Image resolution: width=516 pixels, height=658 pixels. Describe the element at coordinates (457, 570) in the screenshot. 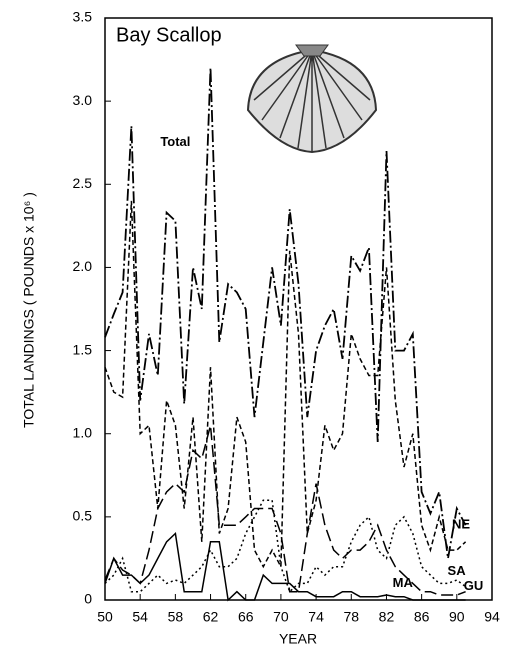

I see `series-label: SA` at that location.